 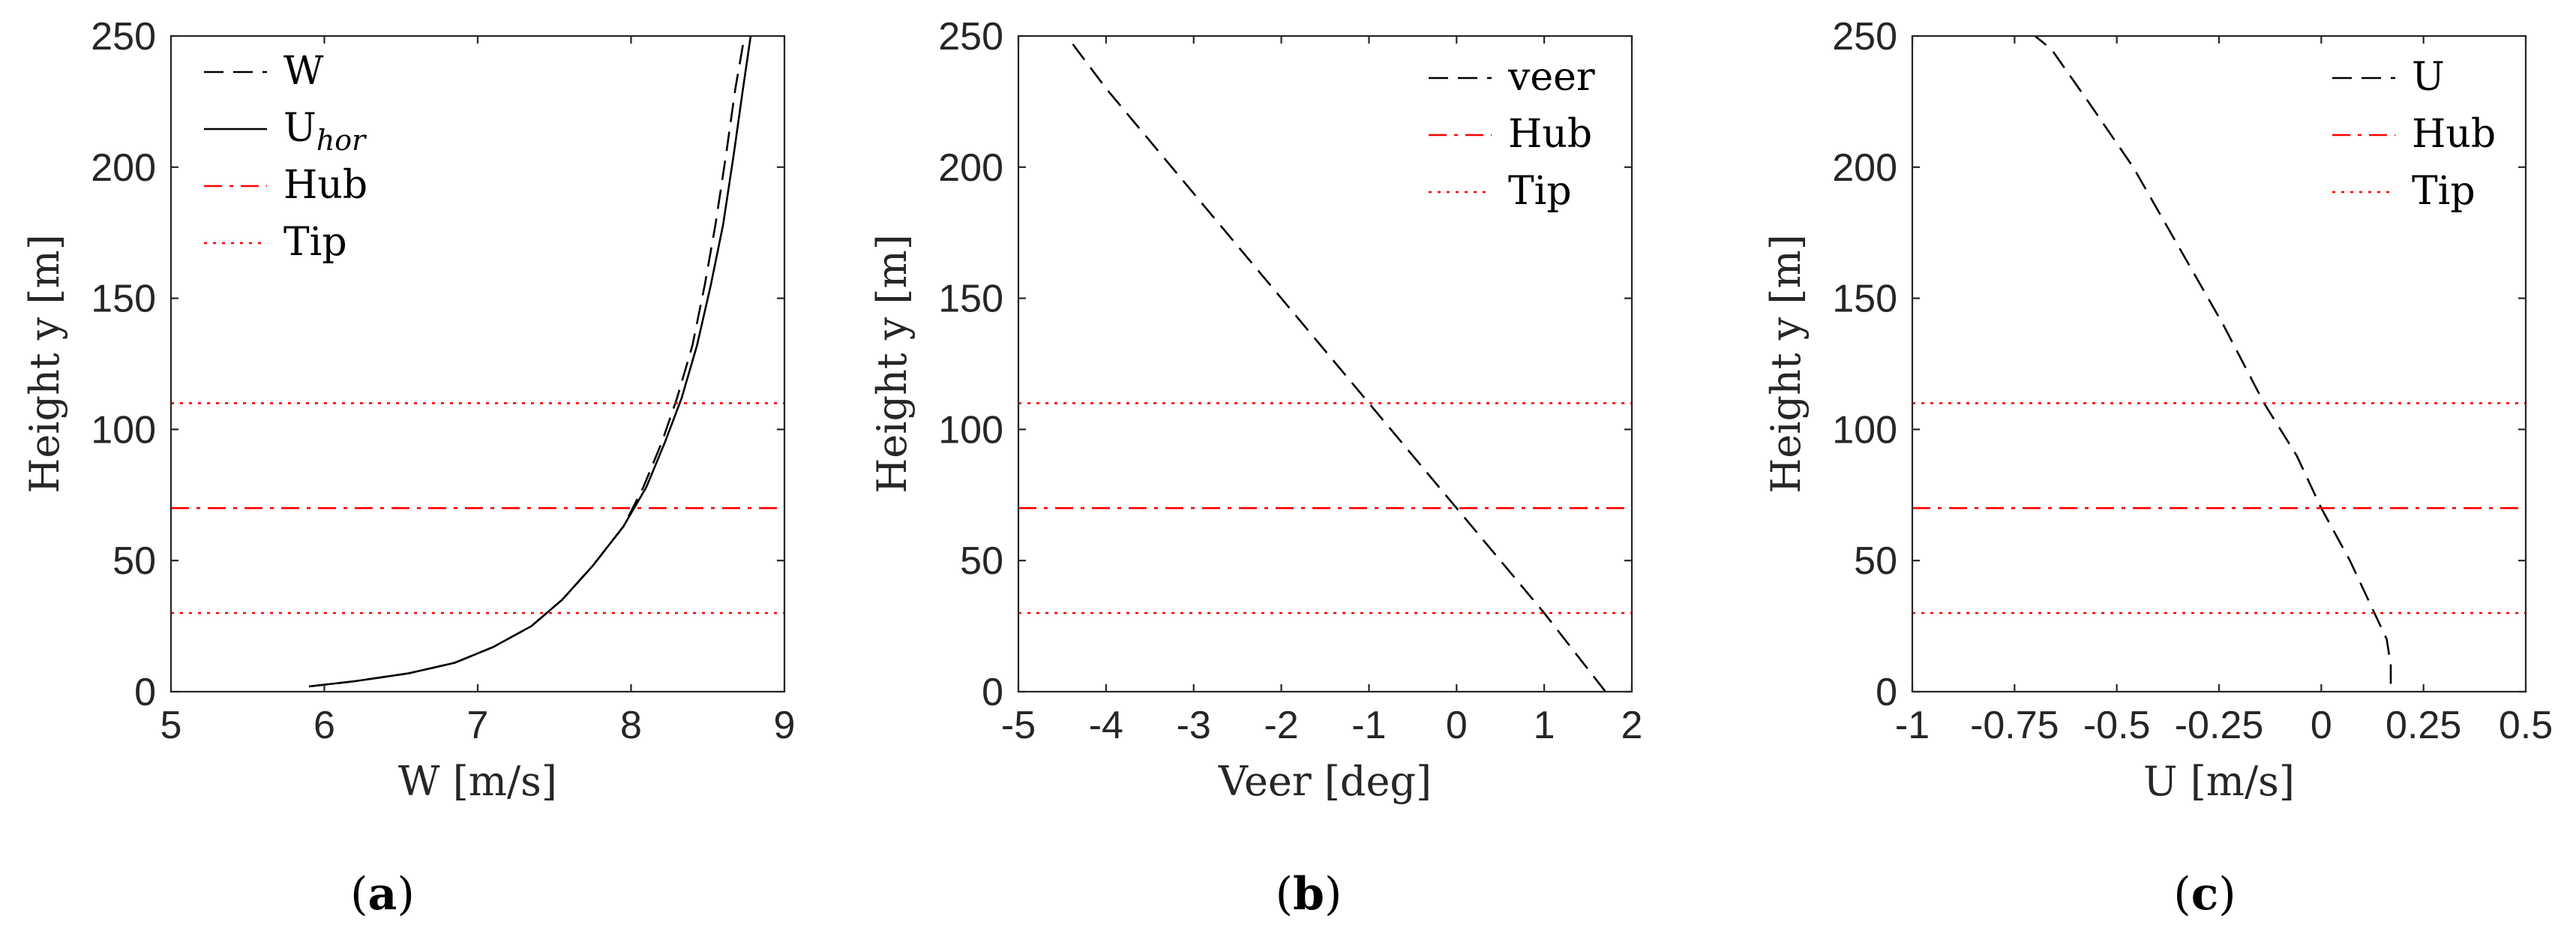 I want to click on panel-label: (b), so click(x=1309, y=894).